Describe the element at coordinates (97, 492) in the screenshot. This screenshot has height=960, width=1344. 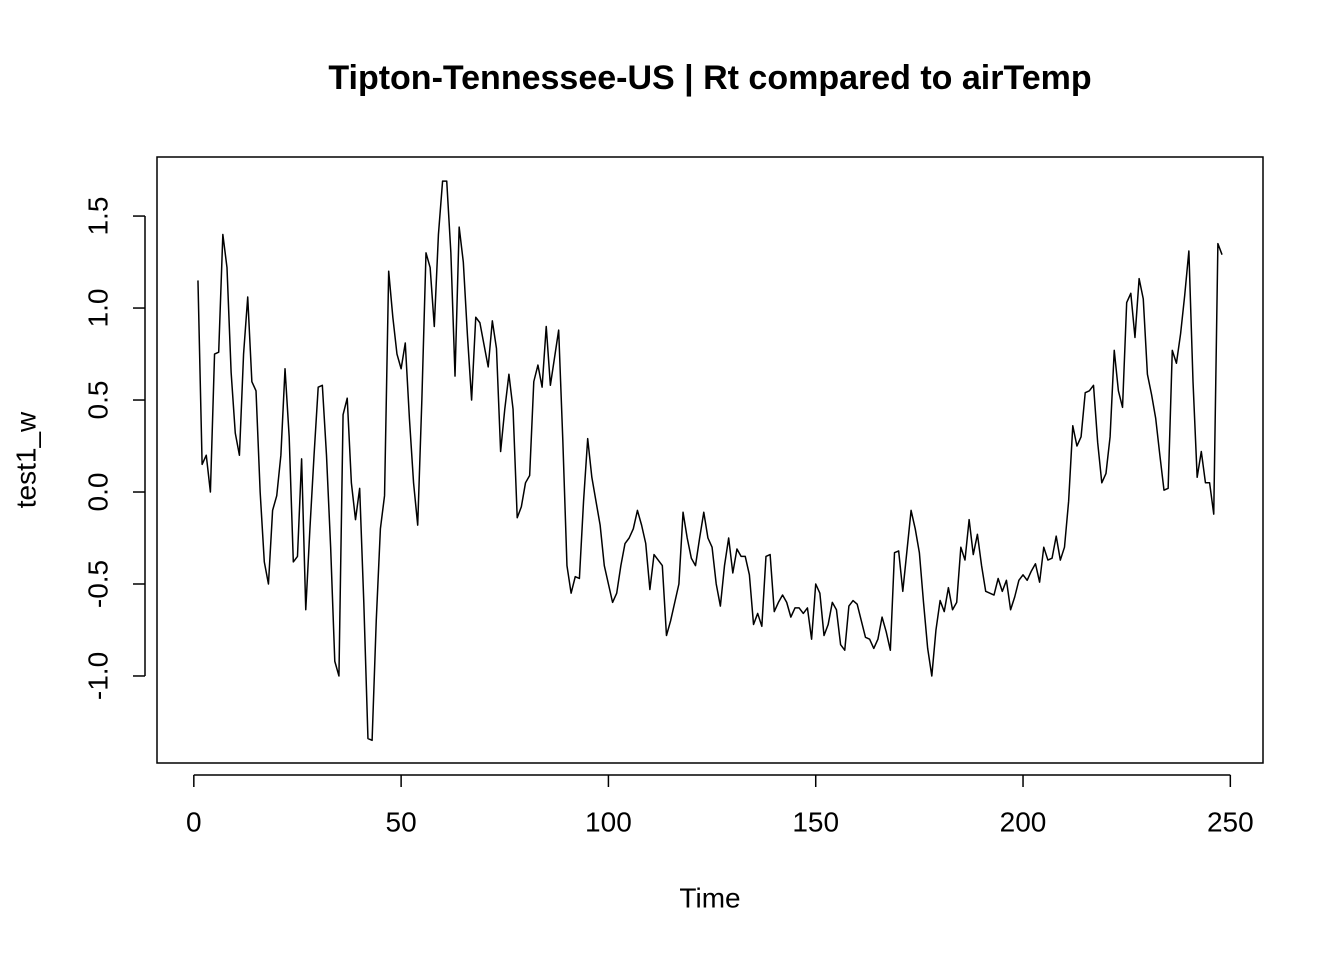
I see `y-tick-label: 0.0` at that location.